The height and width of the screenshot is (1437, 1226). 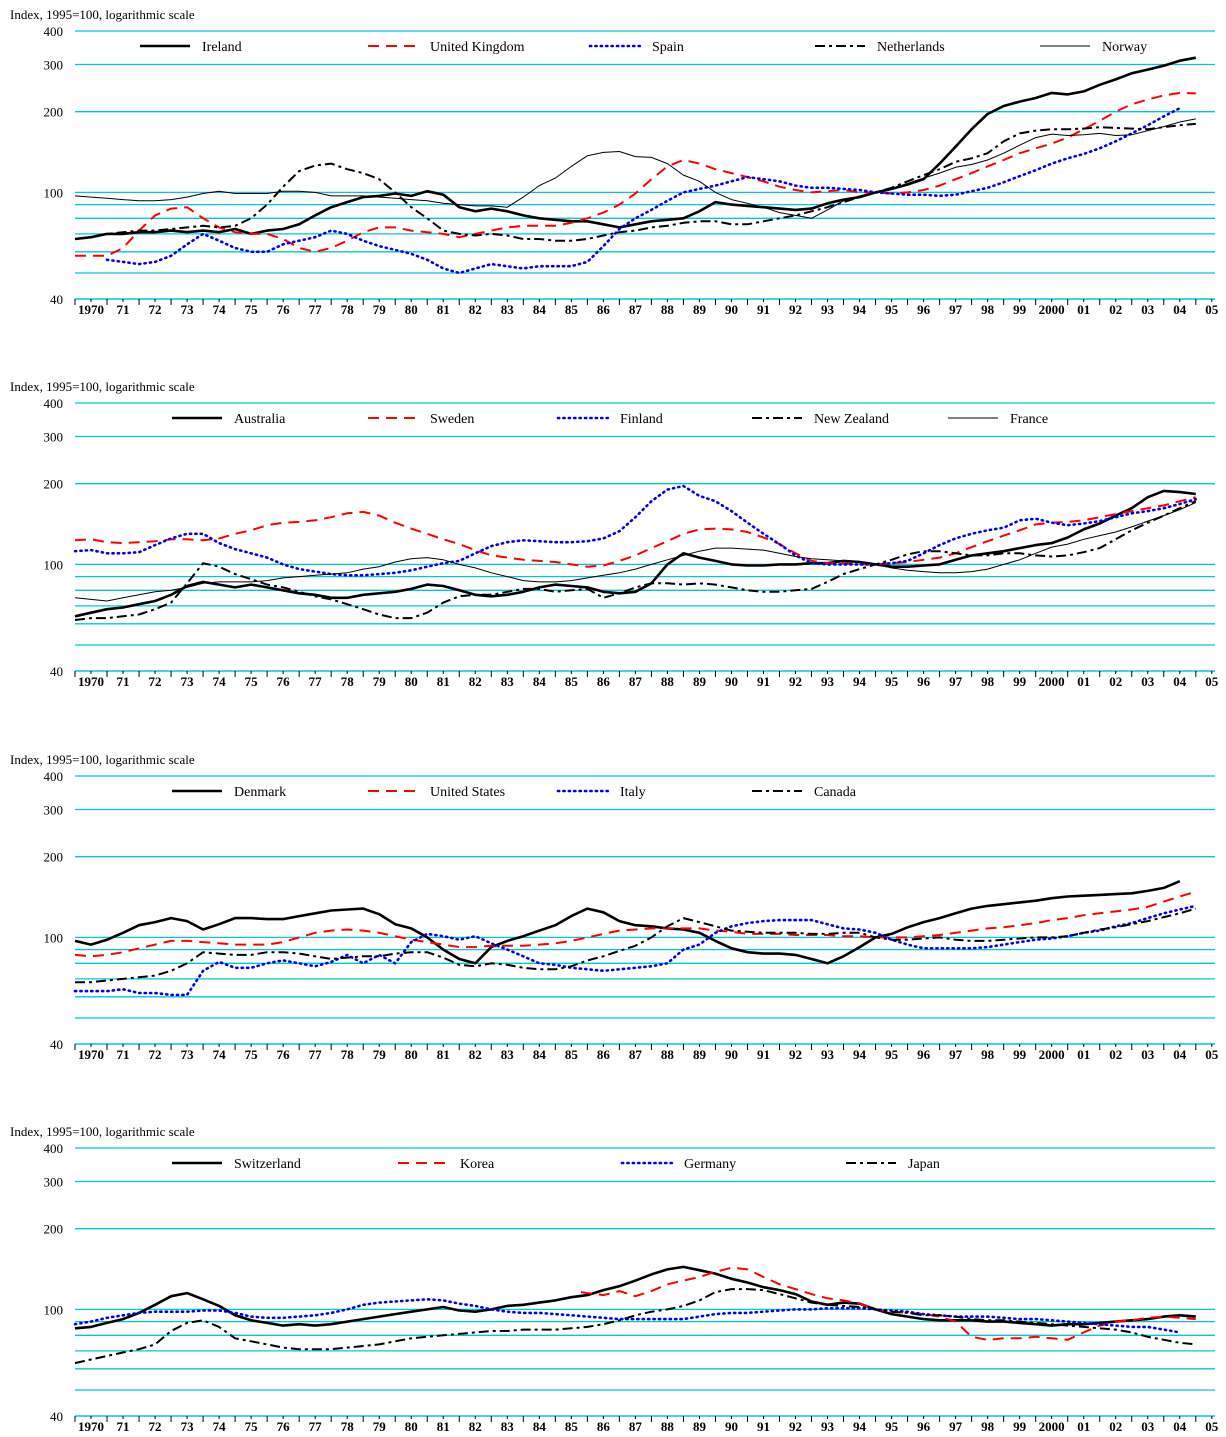 I want to click on series-line-ireland, so click(x=635, y=148).